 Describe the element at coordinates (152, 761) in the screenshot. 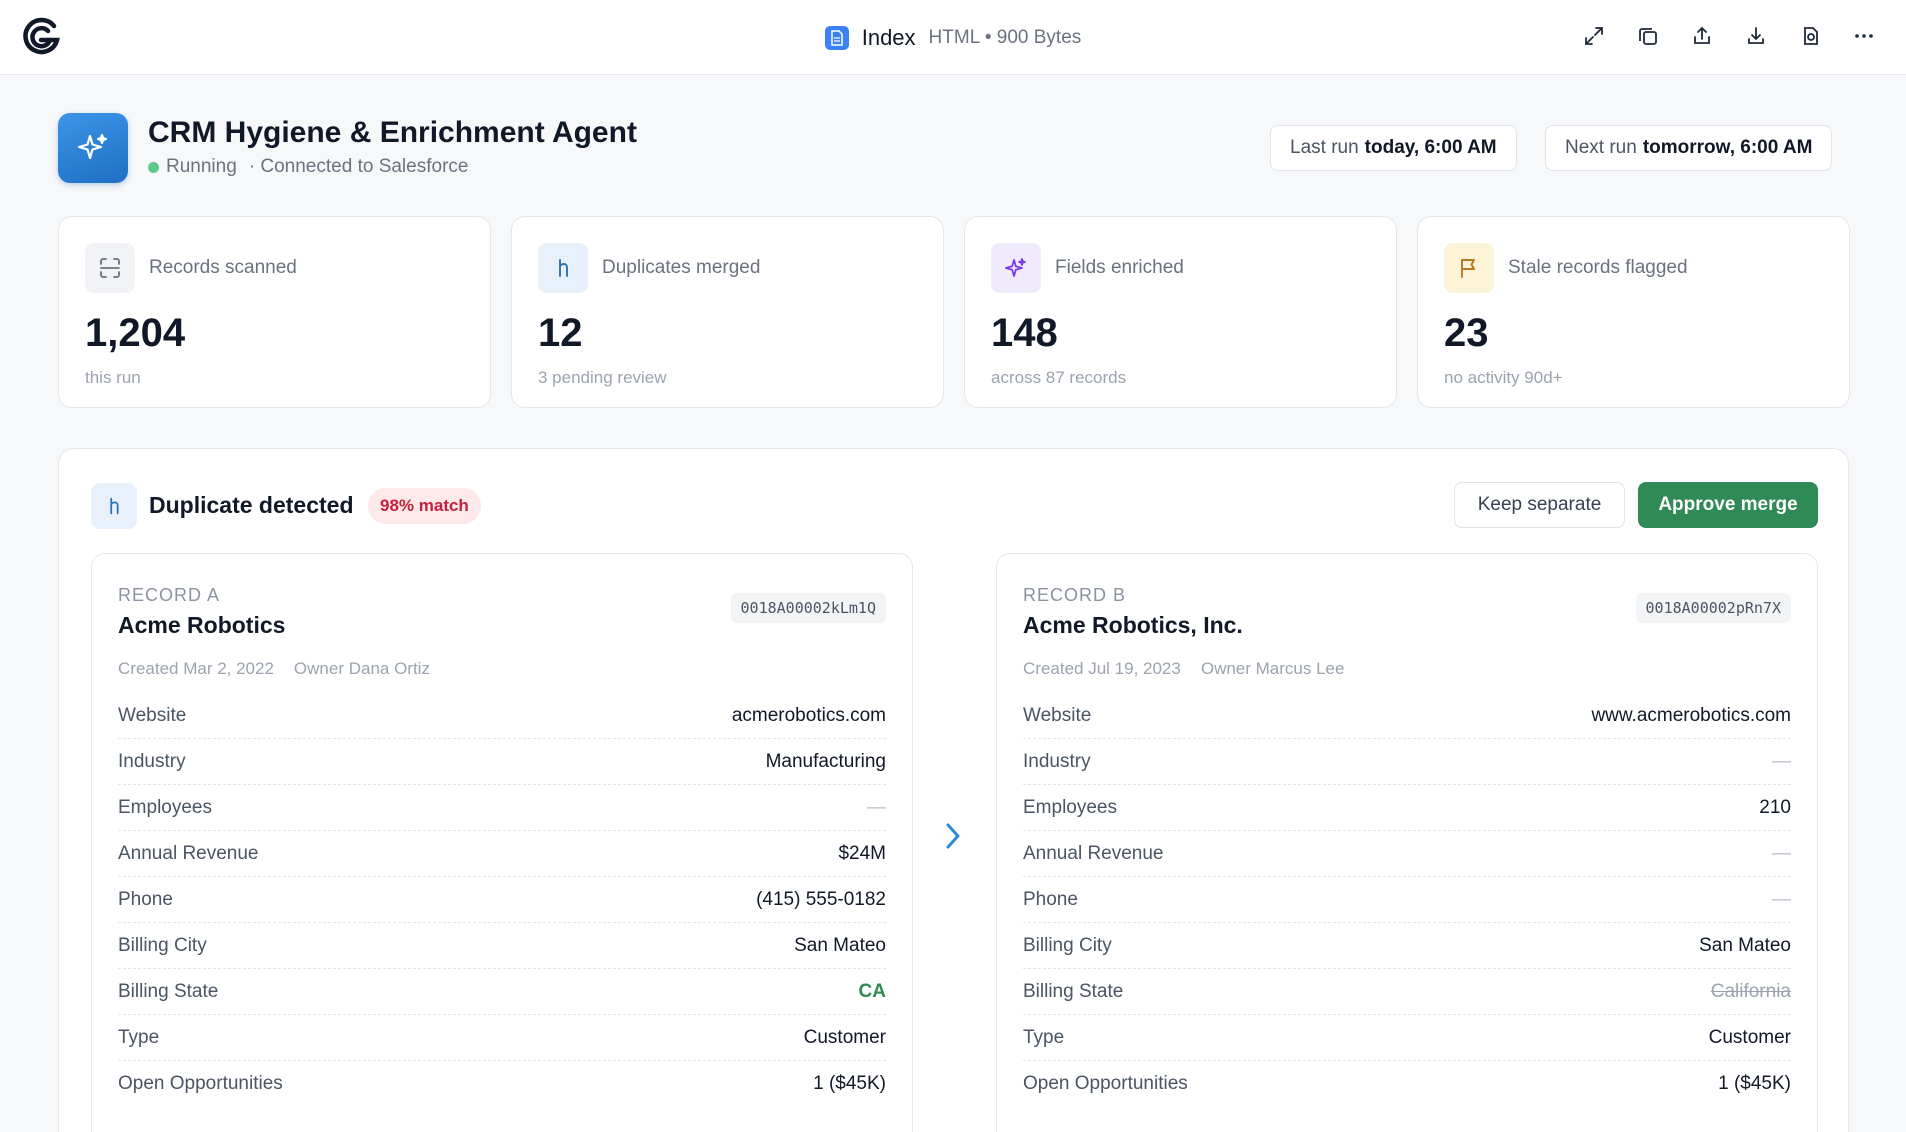

I see `field-label: Industry` at that location.